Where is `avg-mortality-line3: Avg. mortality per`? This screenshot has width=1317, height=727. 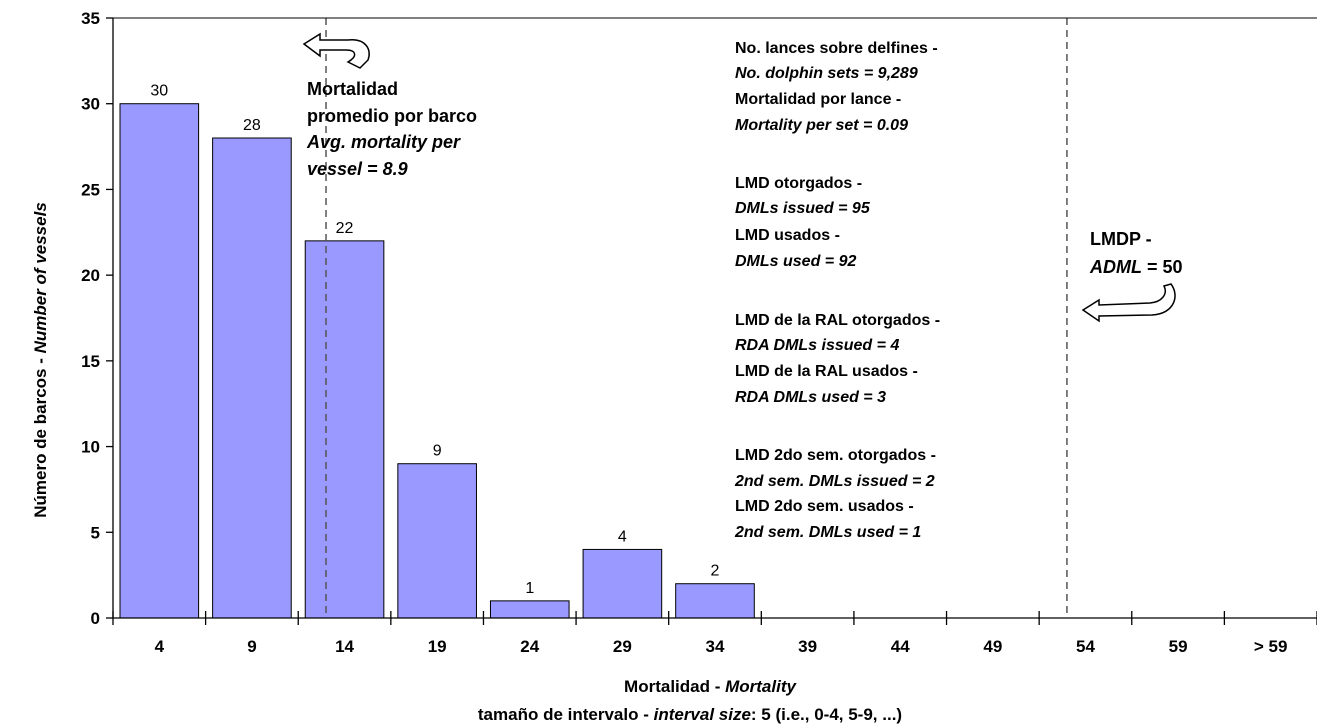
avg-mortality-line3: Avg. mortality per is located at coordinates (383, 142).